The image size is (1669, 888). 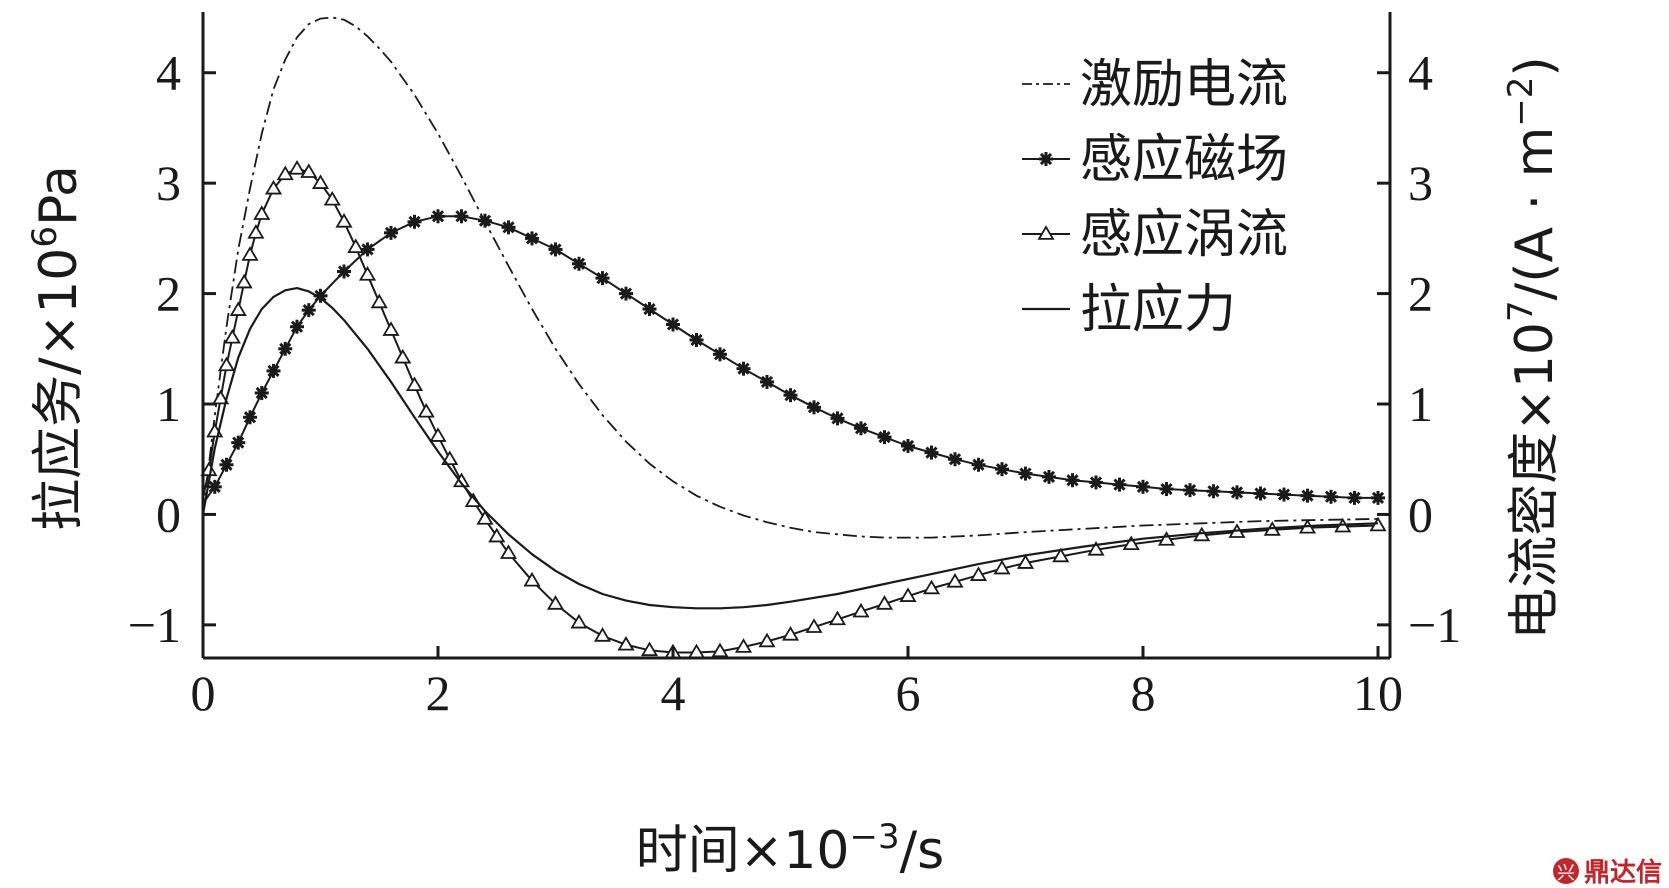 I want to click on right-y-tick-label: 0, so click(x=1420, y=514).